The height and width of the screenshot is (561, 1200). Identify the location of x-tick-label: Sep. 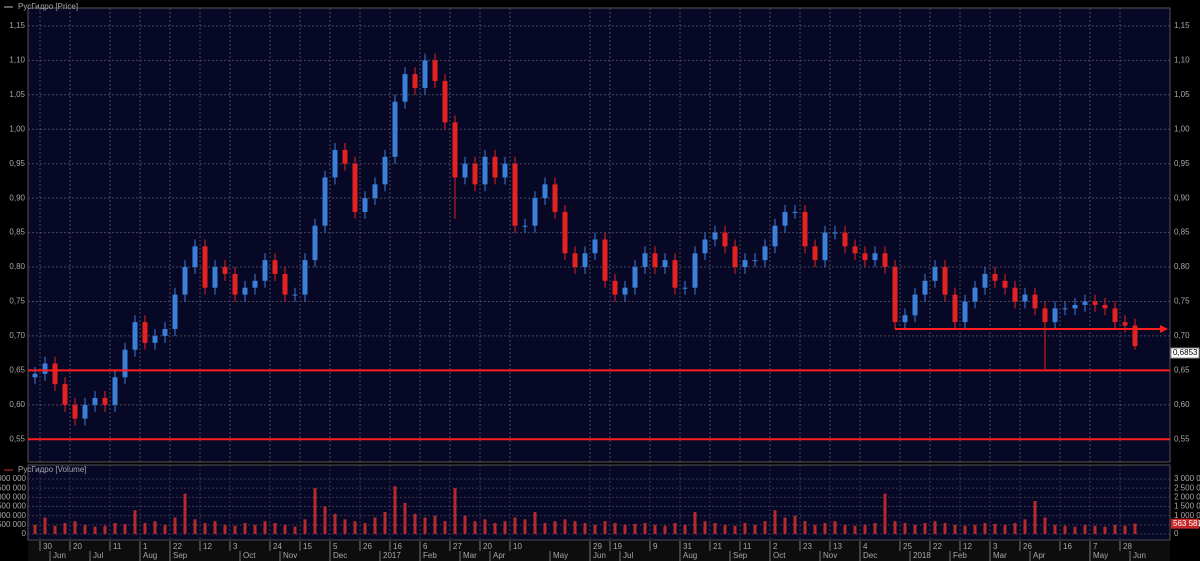
(740, 555).